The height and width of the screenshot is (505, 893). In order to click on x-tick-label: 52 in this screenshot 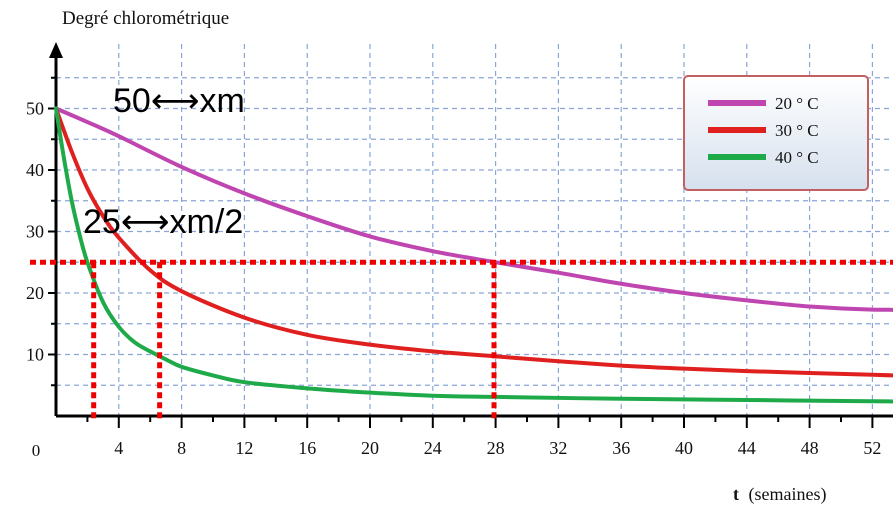, I will do `click(872, 448)`.